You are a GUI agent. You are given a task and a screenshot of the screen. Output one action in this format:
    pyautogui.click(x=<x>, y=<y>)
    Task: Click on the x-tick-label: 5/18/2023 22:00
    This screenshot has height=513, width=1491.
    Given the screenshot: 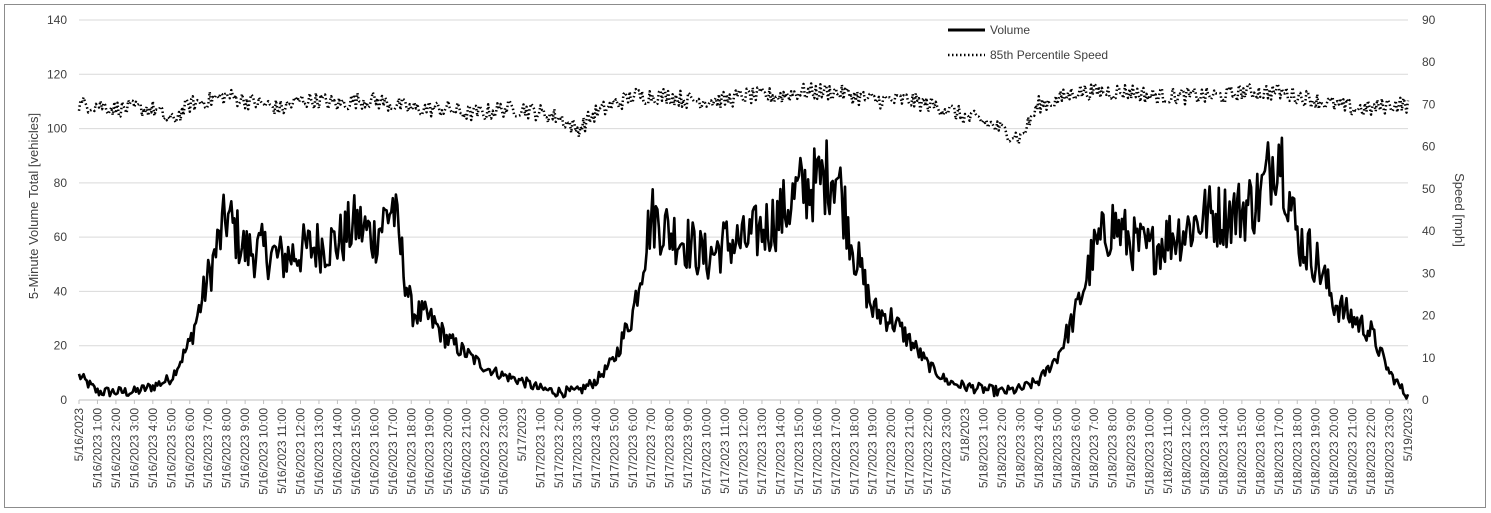 What is the action you would take?
    pyautogui.click(x=1371, y=451)
    